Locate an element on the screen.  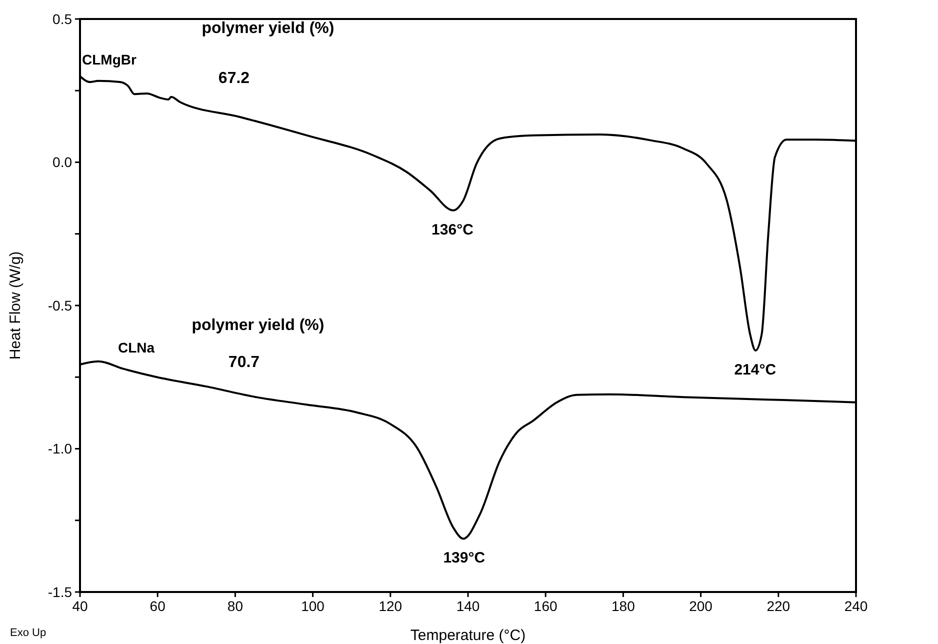
x-tick-label: 200 is located at coordinates (701, 606).